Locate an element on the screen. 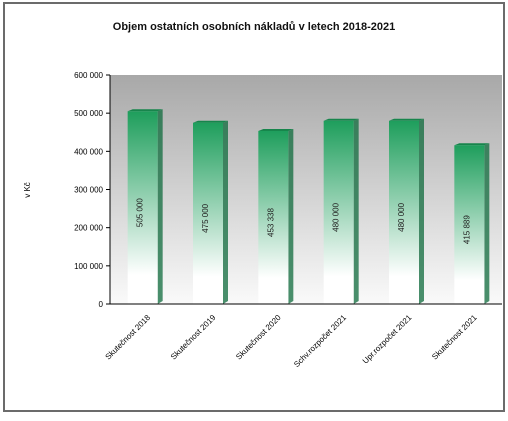  y-tick-label: 100 000 is located at coordinates (88, 266).